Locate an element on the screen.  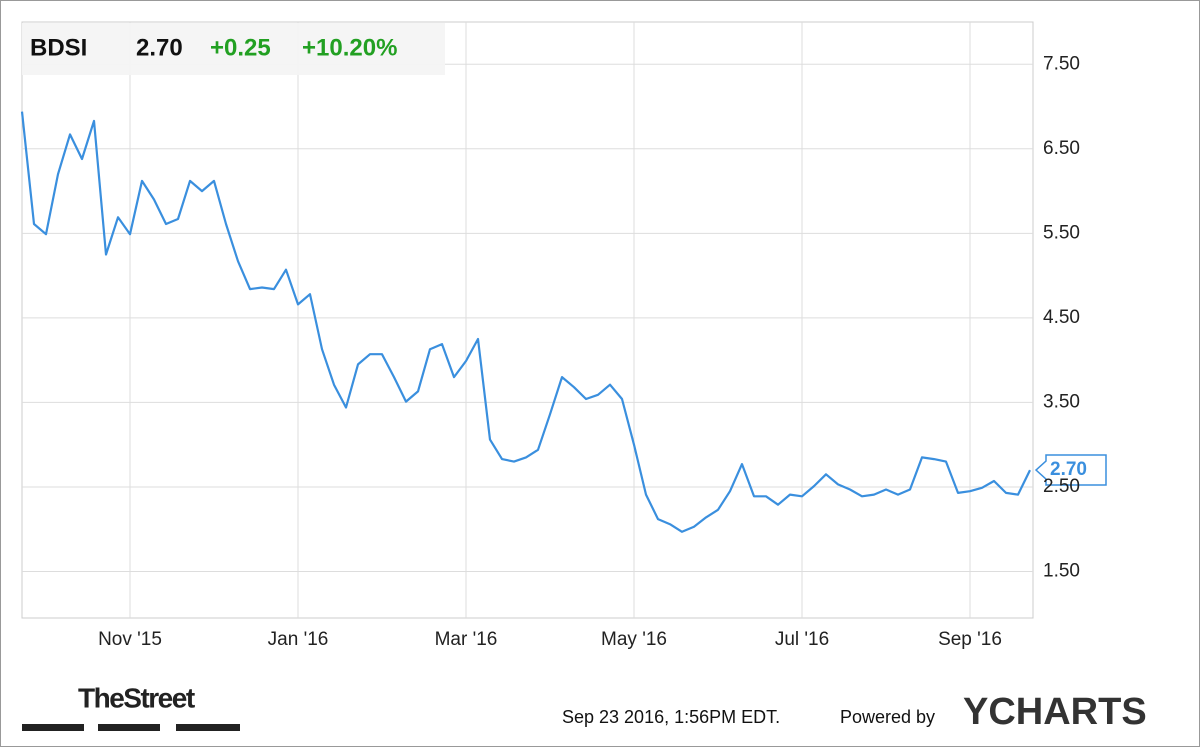
x-tick-label: Mar '16 is located at coordinates (466, 639).